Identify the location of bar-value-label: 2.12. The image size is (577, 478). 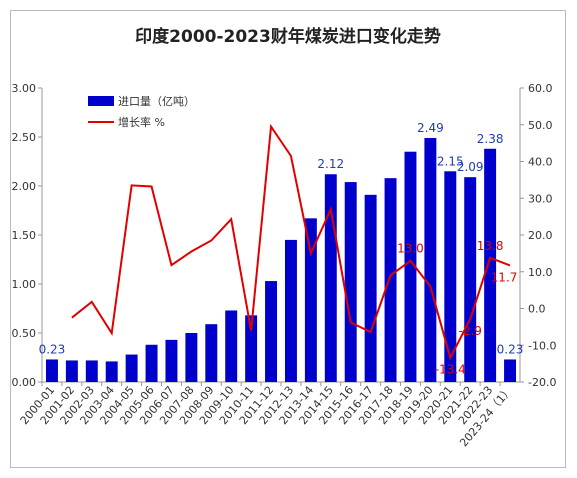
(330, 164).